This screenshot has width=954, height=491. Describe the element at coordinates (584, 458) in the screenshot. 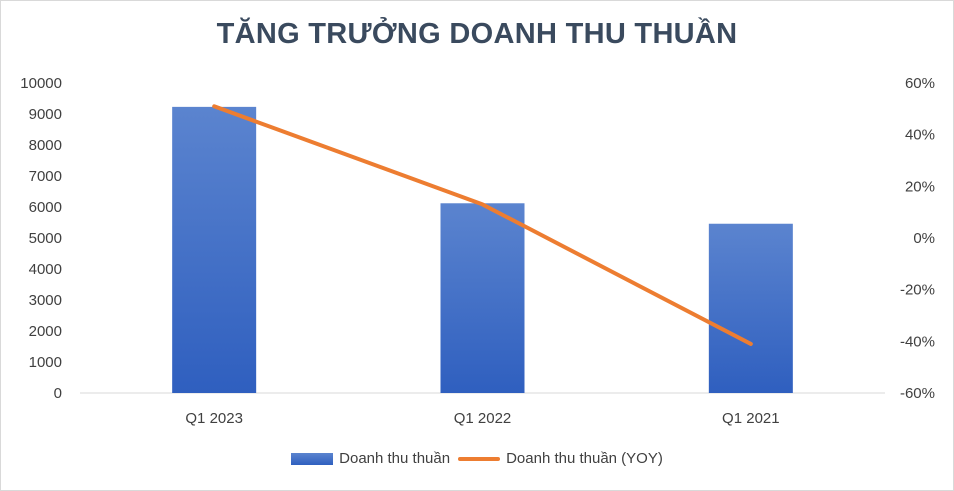

I see `legend-label-line: Doanh thu thuần (YOY)` at that location.